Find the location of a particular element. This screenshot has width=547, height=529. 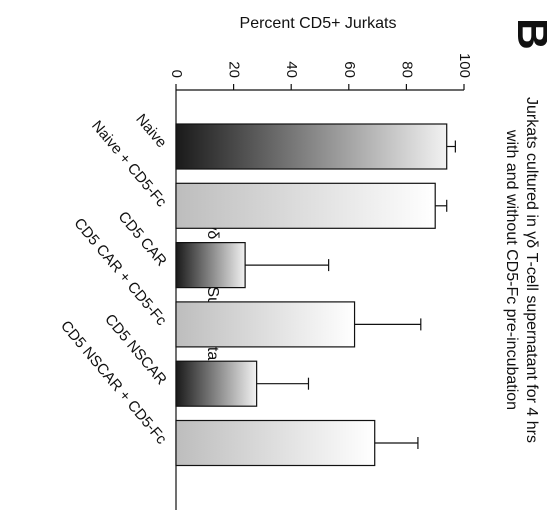

value-tick-label: 40 is located at coordinates (291, 69).